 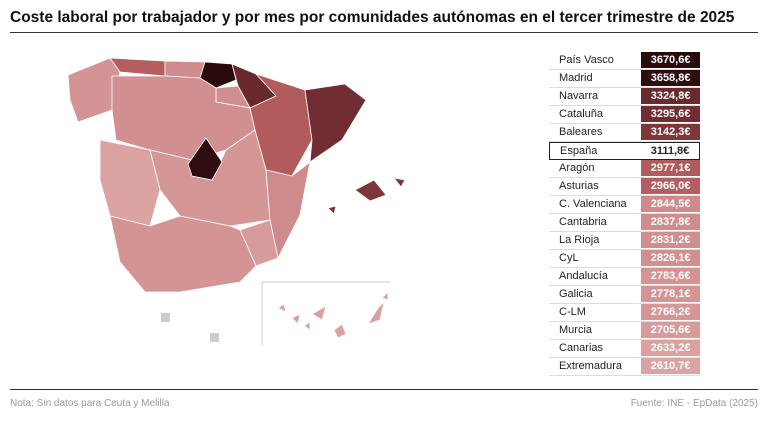 What do you see at coordinates (670, 294) in the screenshot?
I see `cost-value: 2778,1€` at bounding box center [670, 294].